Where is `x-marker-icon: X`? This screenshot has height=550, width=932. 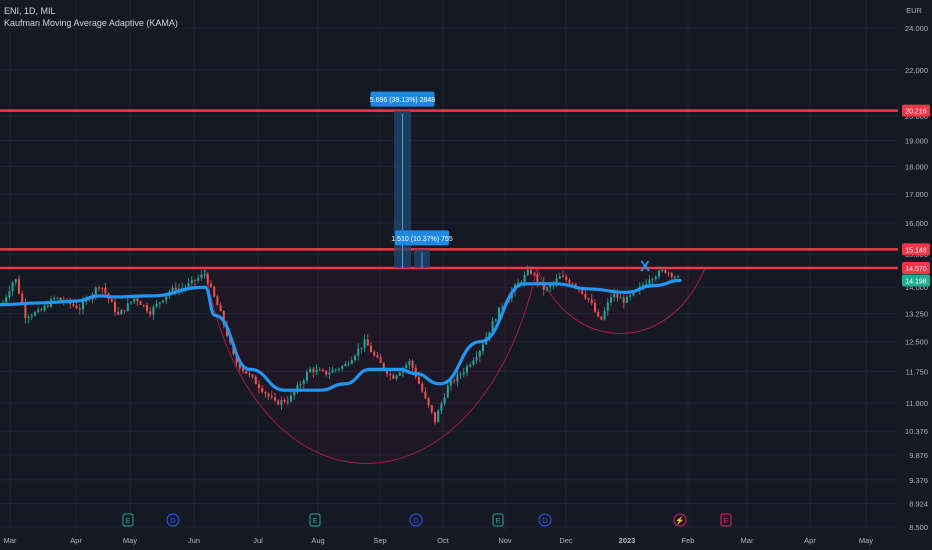
x-marker-icon: X is located at coordinates (645, 266).